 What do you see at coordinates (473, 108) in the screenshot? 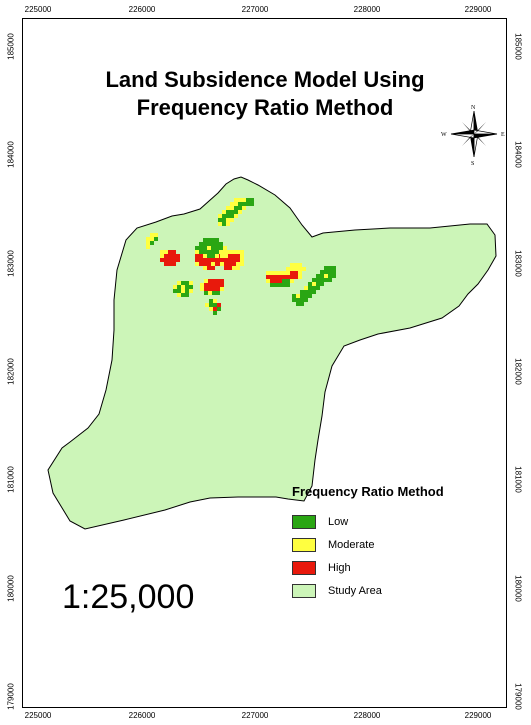
I see `north-label: N` at bounding box center [473, 108].